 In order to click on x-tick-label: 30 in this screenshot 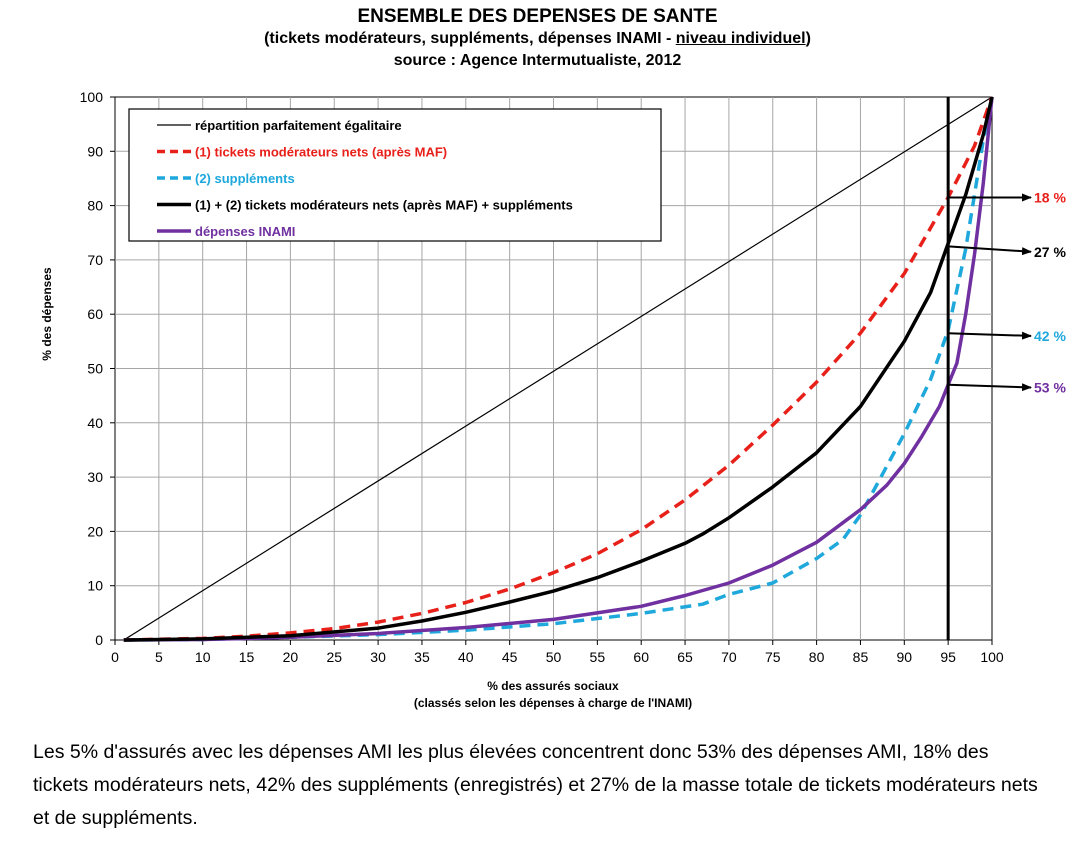, I will do `click(378, 657)`.